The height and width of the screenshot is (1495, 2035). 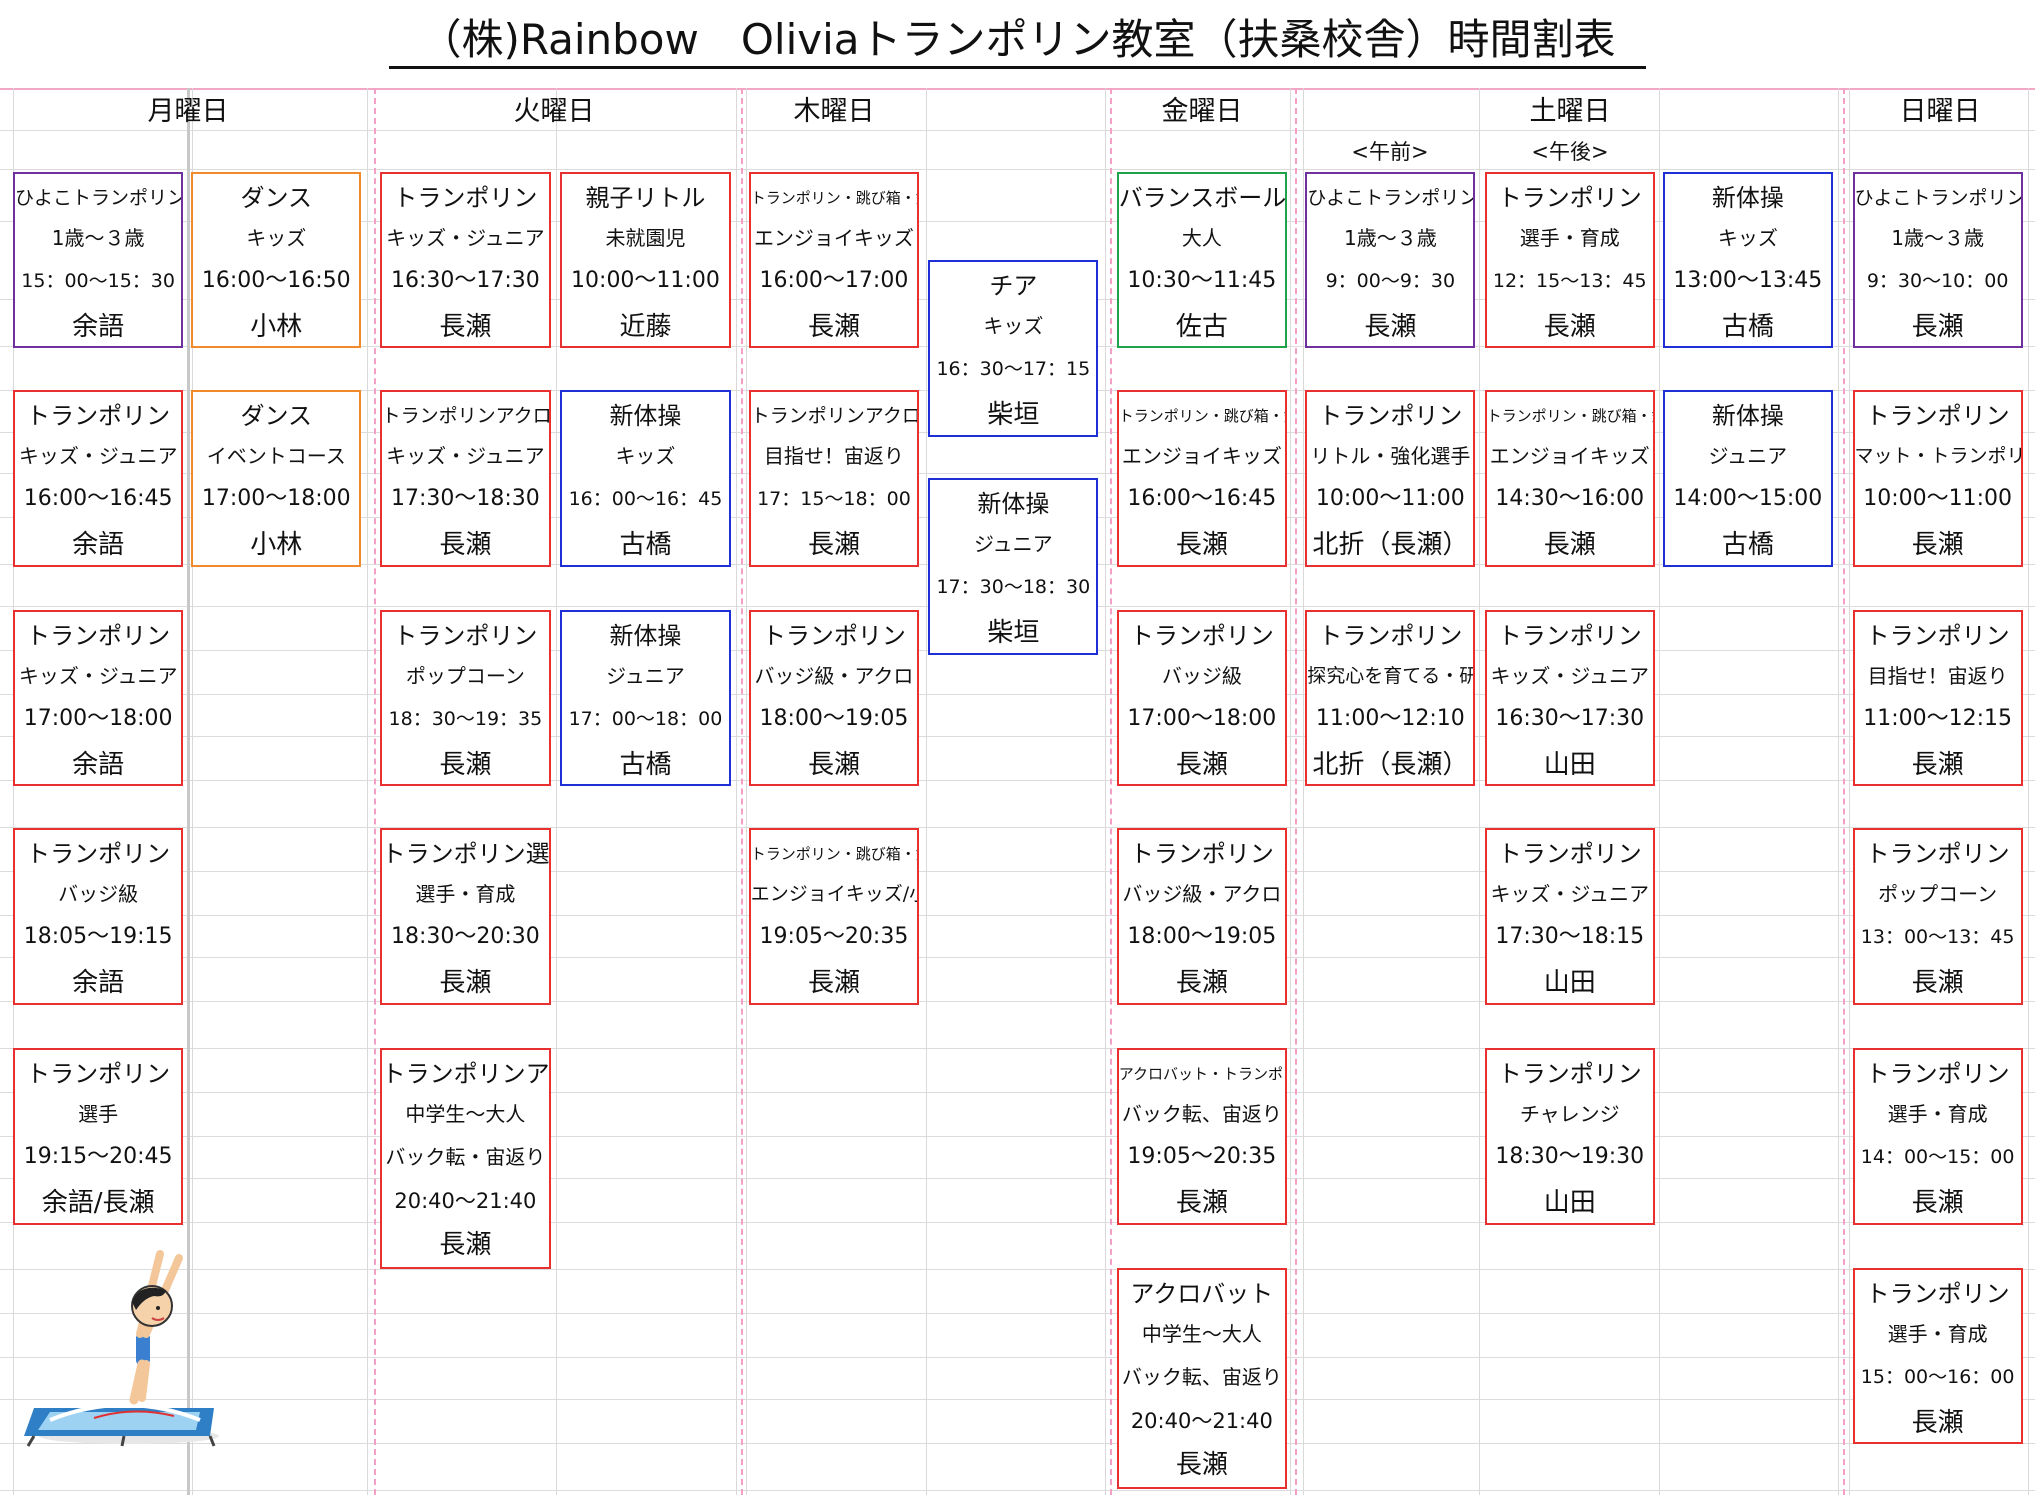 What do you see at coordinates (1202, 718) in the screenshot?
I see `class-time: 17:00～18:00` at bounding box center [1202, 718].